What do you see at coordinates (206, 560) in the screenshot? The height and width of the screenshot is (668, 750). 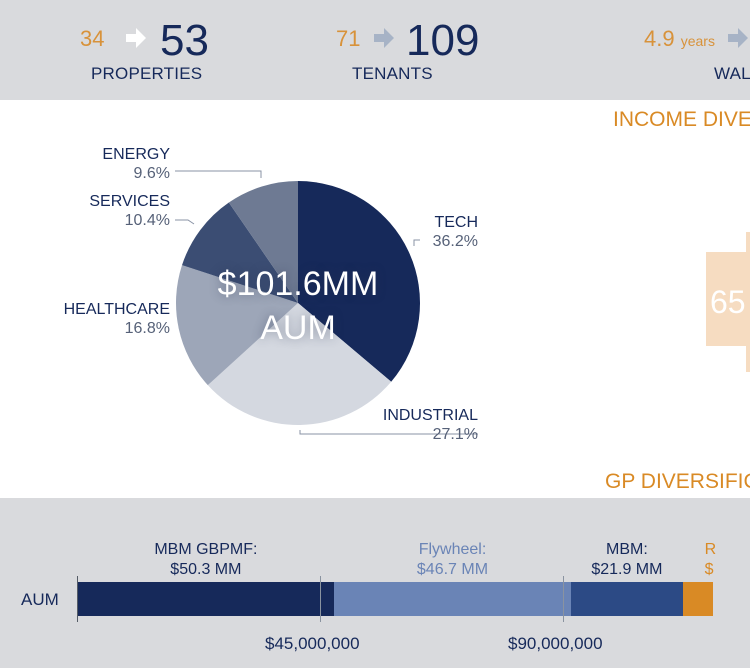 I see `bar-segment-label: MBM GBPMF: $50.3 MM` at bounding box center [206, 560].